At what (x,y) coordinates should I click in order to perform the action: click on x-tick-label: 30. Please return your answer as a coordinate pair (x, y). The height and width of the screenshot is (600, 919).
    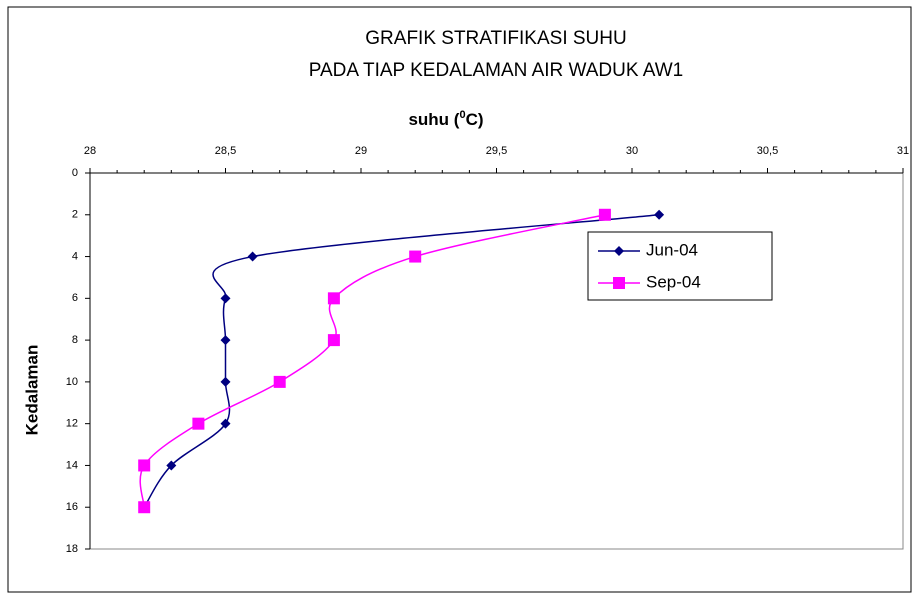
    Looking at the image, I should click on (632, 151).